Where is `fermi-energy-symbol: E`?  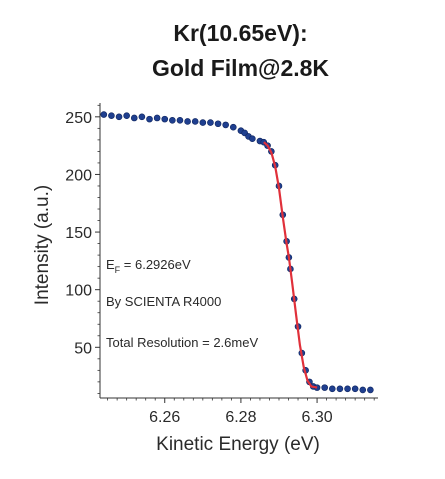
fermi-energy-symbol: E is located at coordinates (110, 264).